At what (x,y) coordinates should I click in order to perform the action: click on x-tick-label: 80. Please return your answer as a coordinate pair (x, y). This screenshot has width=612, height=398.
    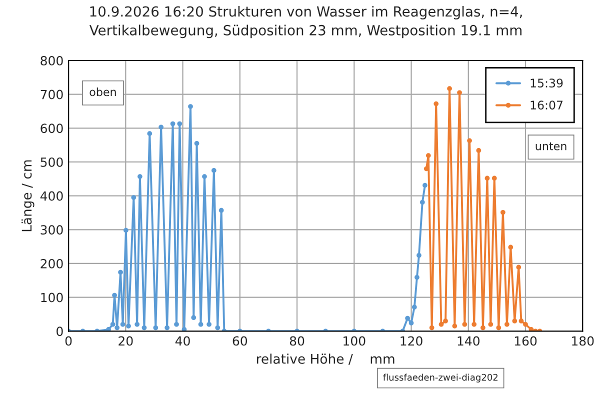
    Looking at the image, I should click on (297, 341).